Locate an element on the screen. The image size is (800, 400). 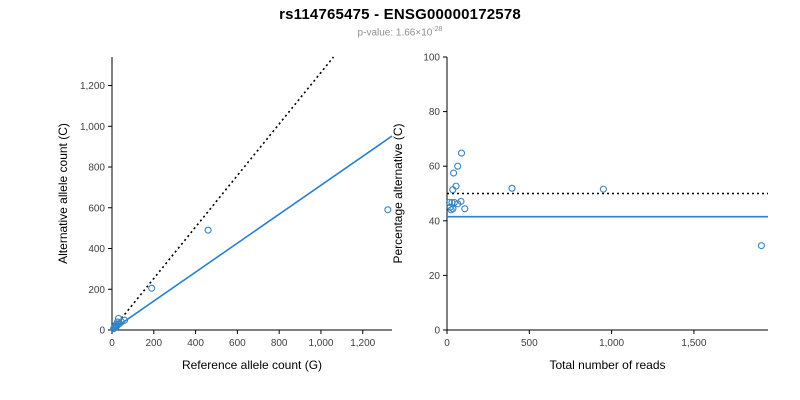
y-tick-label: 20 is located at coordinates (435, 276).